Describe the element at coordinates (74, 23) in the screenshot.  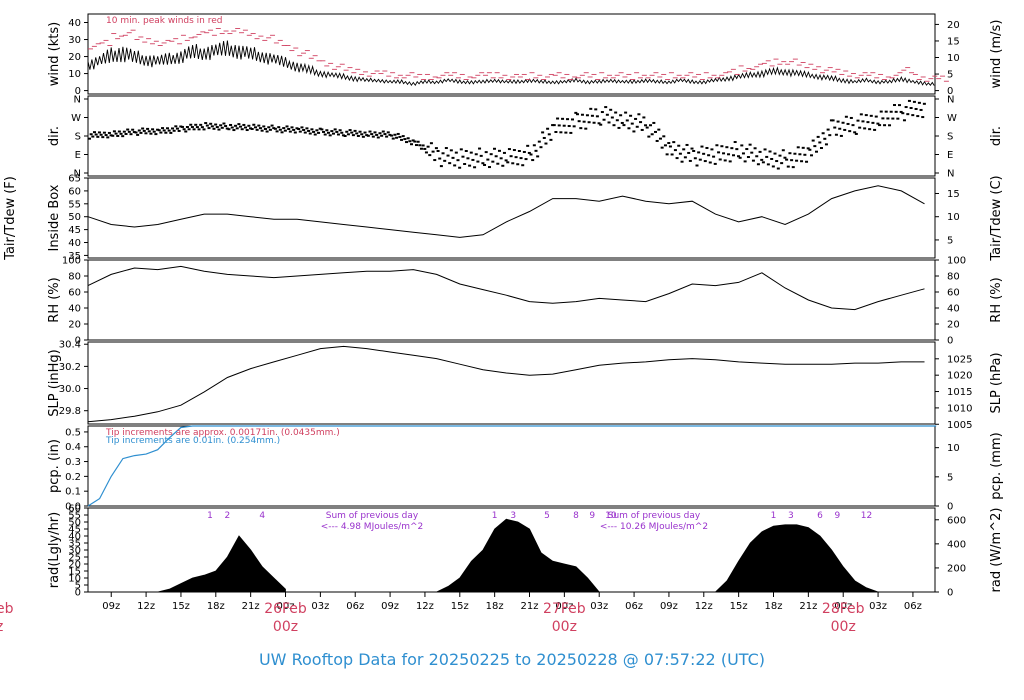
I see `y-tick-label: 40` at that location.